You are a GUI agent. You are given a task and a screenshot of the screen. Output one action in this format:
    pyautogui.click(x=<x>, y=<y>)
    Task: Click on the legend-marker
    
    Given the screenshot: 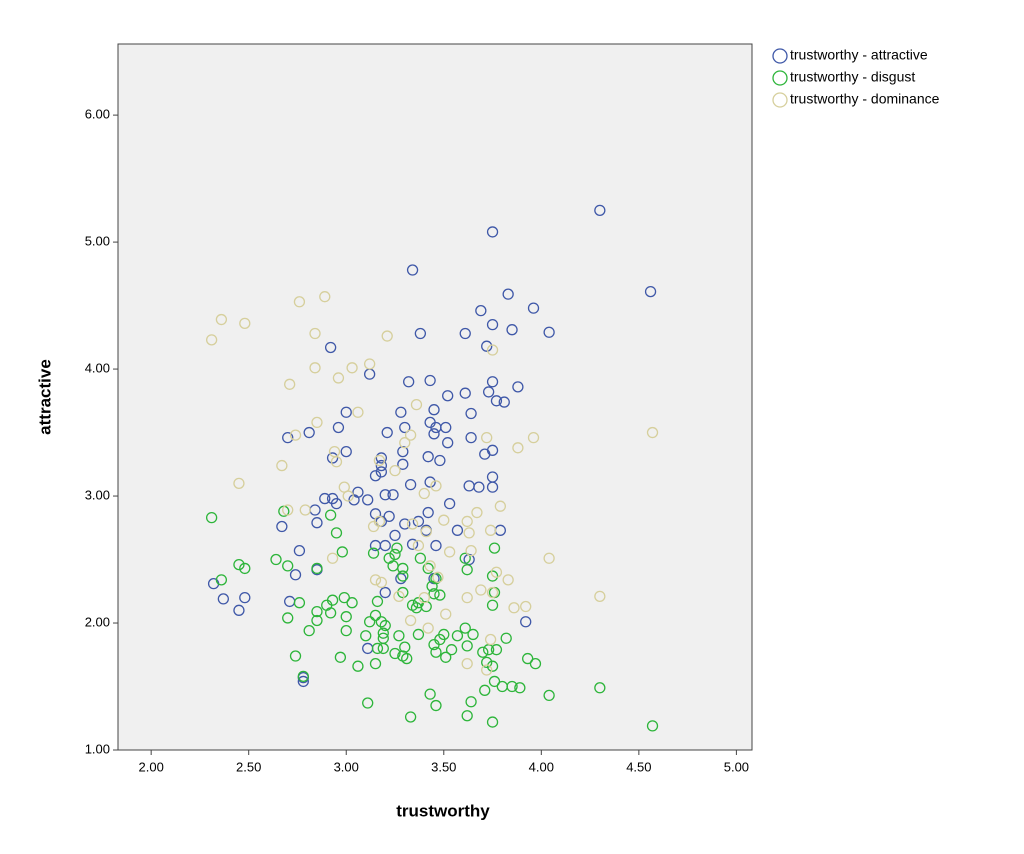 What is the action you would take?
    pyautogui.click(x=780, y=100)
    